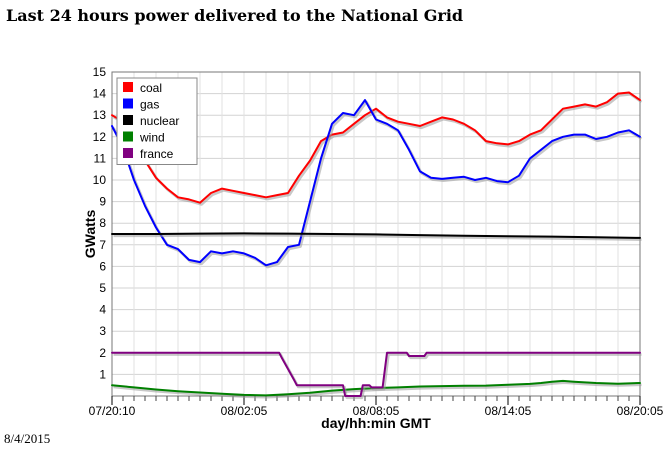 The height and width of the screenshot is (453, 670). Describe the element at coordinates (128, 136) in the screenshot. I see `legend-swatch-wind` at that location.